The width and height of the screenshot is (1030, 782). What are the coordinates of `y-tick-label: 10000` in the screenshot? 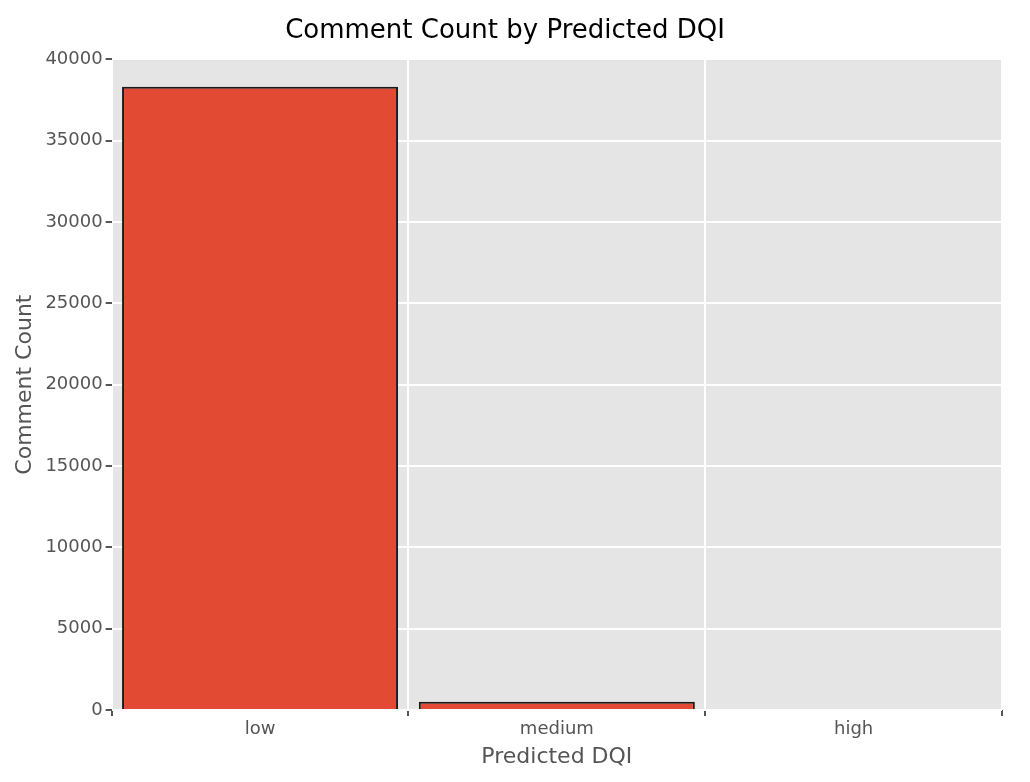 It's located at (74, 545).